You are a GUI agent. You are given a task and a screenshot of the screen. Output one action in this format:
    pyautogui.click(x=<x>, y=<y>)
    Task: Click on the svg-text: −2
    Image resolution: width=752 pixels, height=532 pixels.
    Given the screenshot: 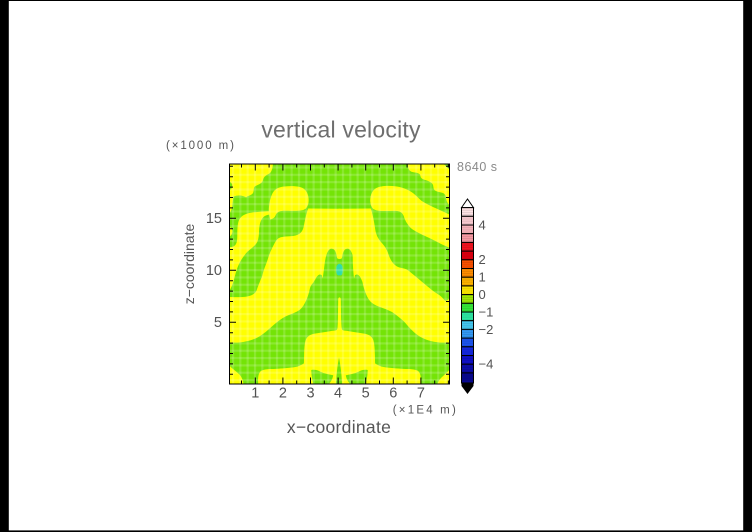 What is the action you would take?
    pyautogui.click(x=486, y=329)
    